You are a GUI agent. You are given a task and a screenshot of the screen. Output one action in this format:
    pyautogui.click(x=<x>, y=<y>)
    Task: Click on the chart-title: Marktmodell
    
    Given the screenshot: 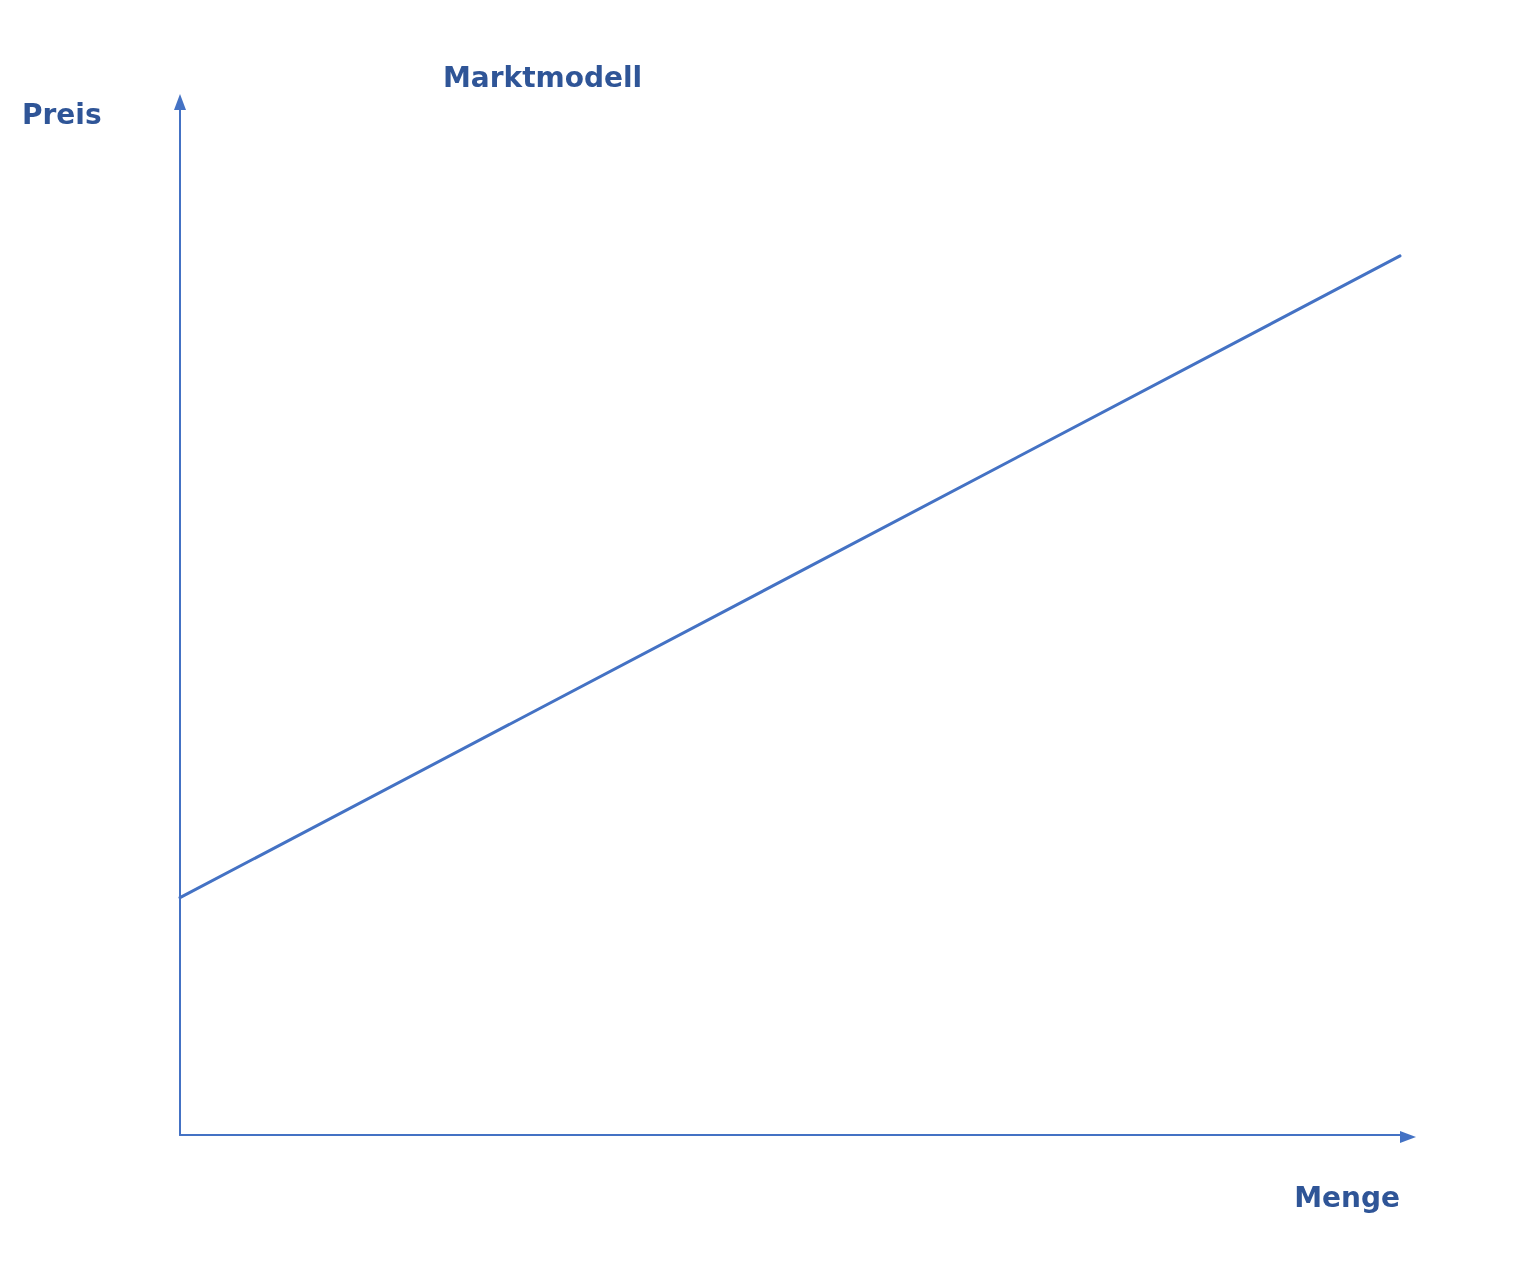 What is the action you would take?
    pyautogui.click(x=543, y=77)
    